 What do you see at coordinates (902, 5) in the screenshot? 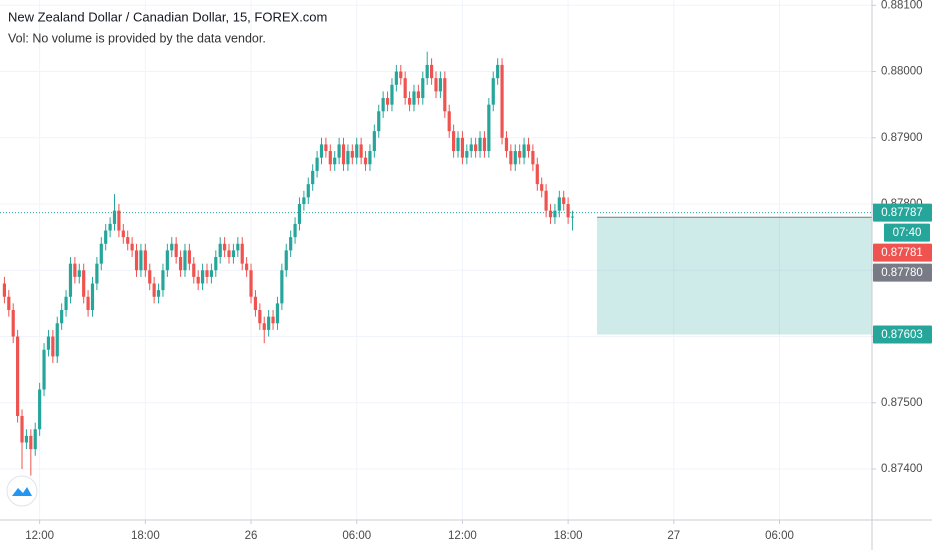
I see `y-tick-label: 0.88100` at bounding box center [902, 5].